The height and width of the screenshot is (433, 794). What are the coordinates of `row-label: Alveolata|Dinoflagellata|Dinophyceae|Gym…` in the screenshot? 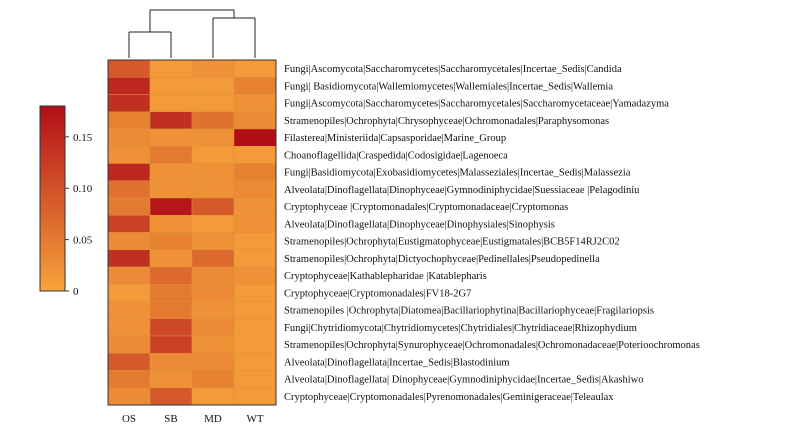 It's located at (462, 190).